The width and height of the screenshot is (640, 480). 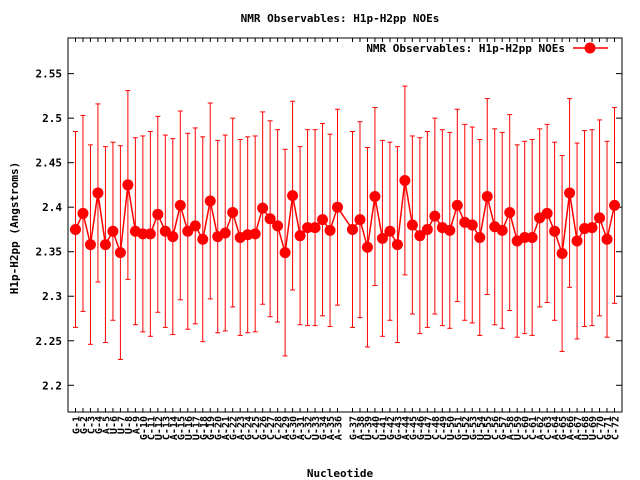 I want to click on x-tick-label: U-41, so click(x=383, y=428).